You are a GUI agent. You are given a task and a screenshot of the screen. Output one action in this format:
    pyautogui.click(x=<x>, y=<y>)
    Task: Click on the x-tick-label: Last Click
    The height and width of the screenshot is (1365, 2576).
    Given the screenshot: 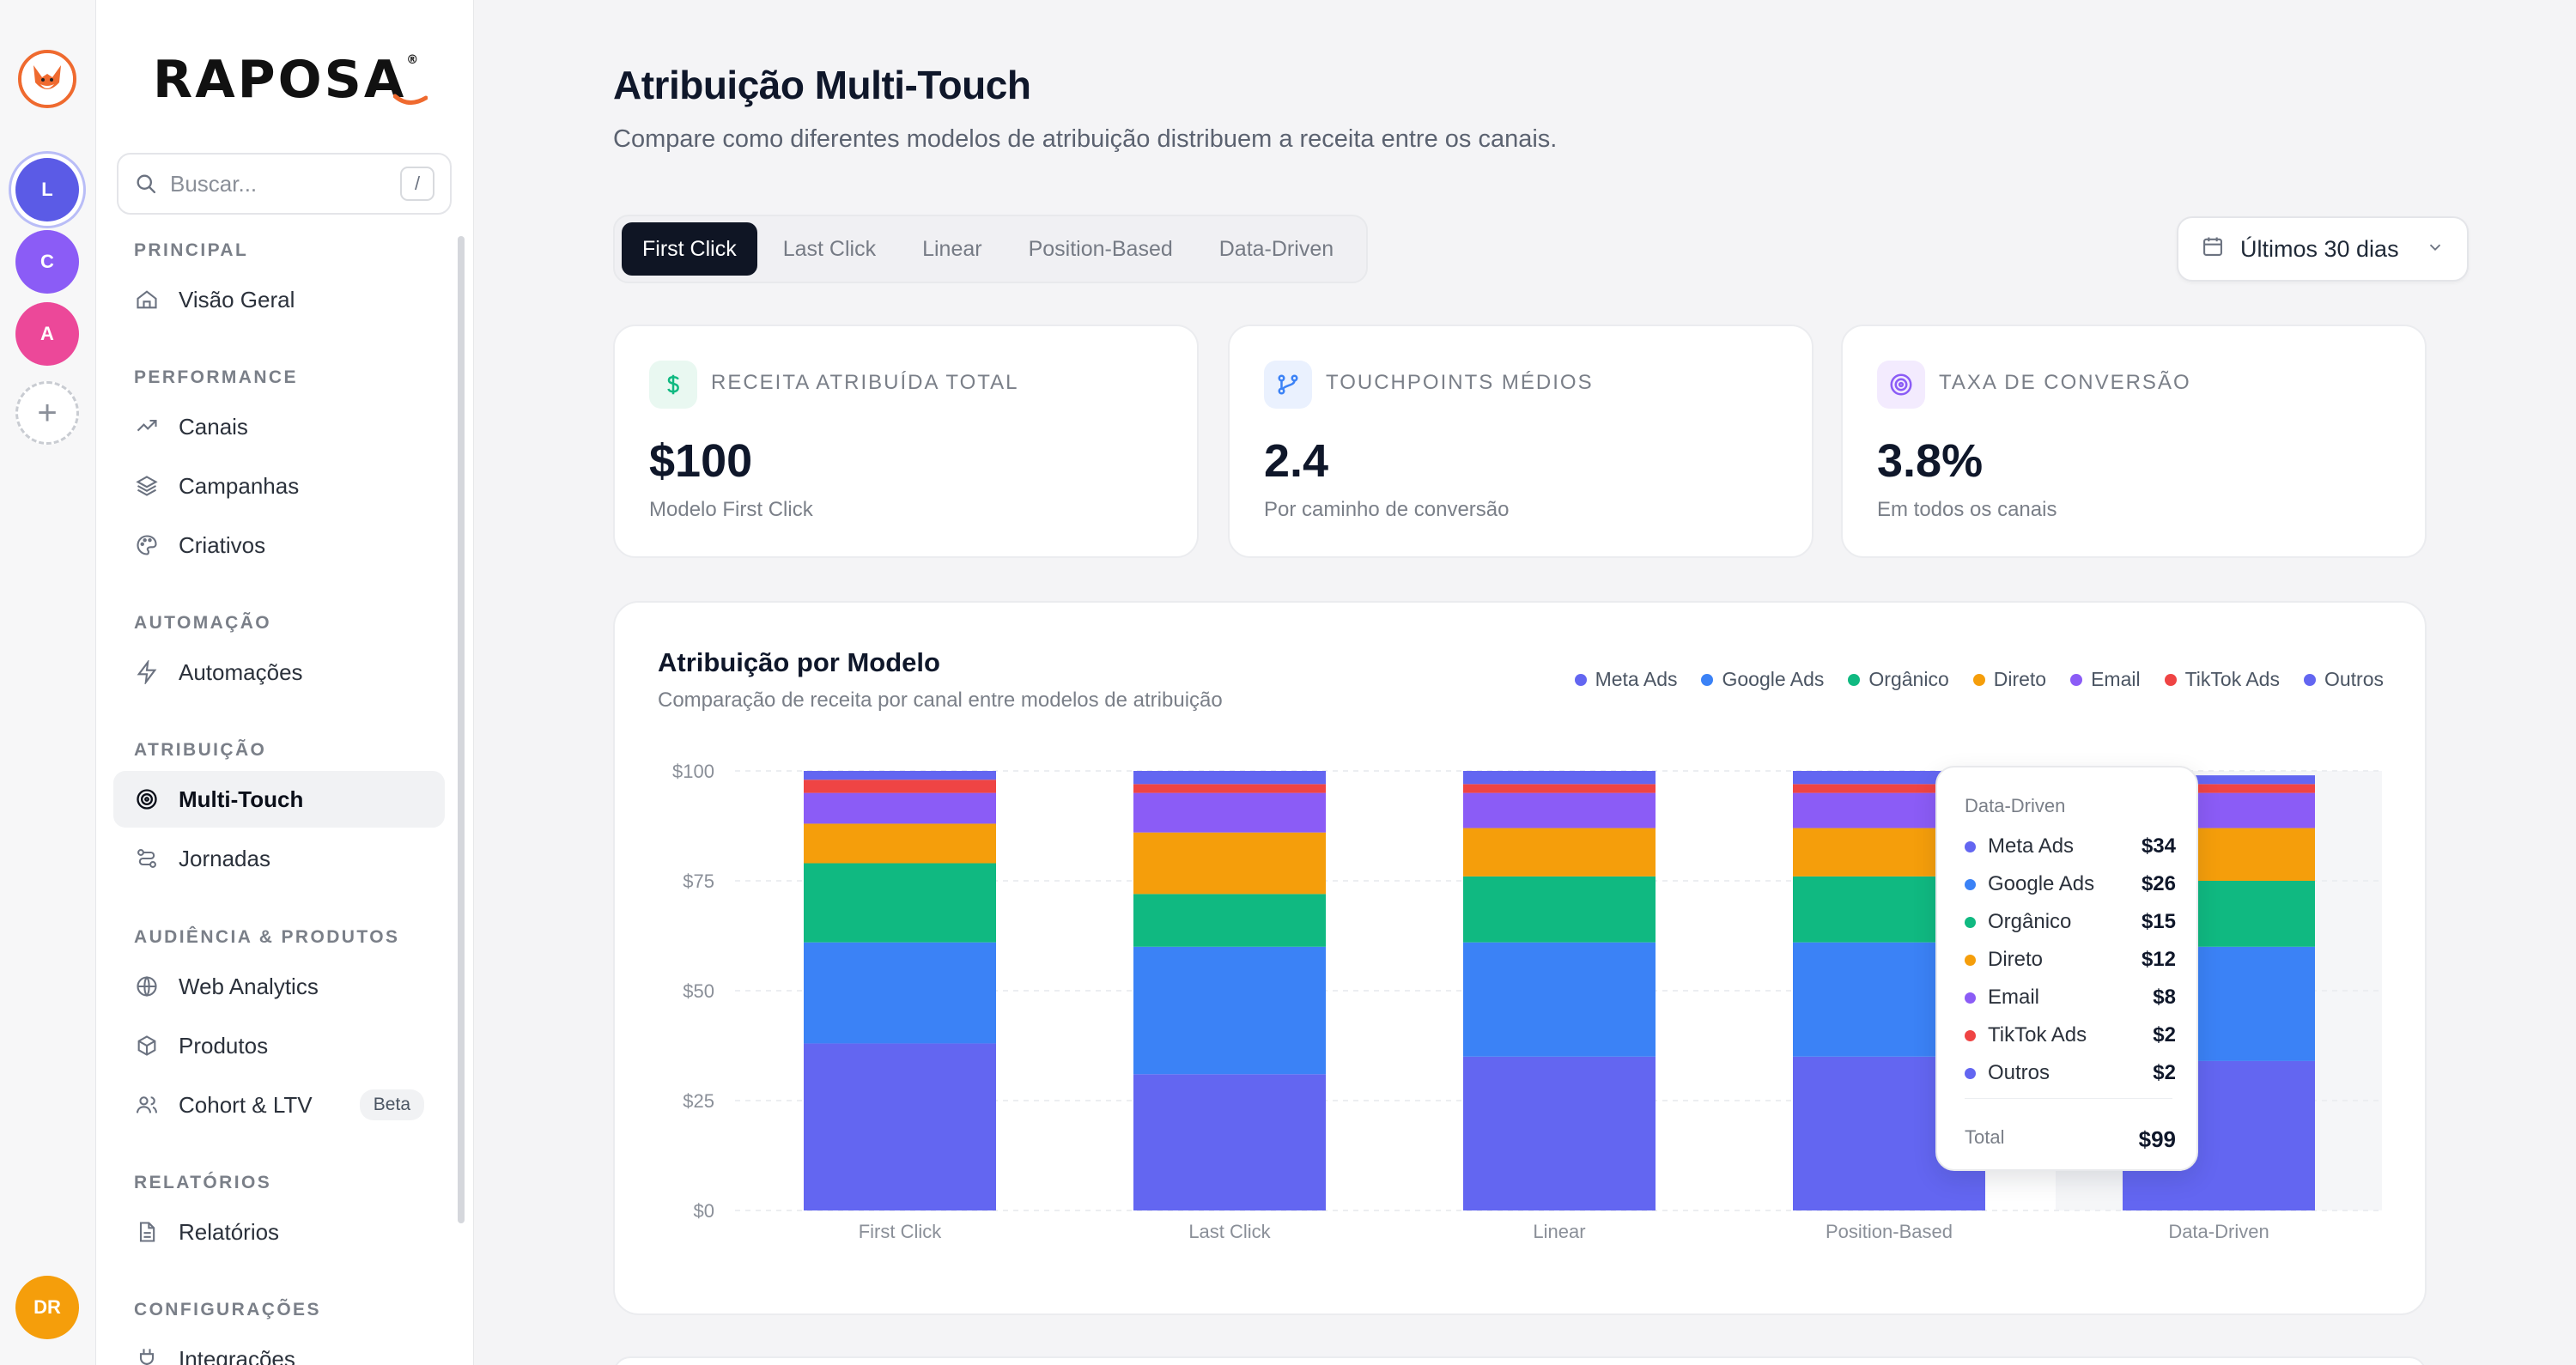 What is the action you would take?
    pyautogui.click(x=1229, y=1232)
    